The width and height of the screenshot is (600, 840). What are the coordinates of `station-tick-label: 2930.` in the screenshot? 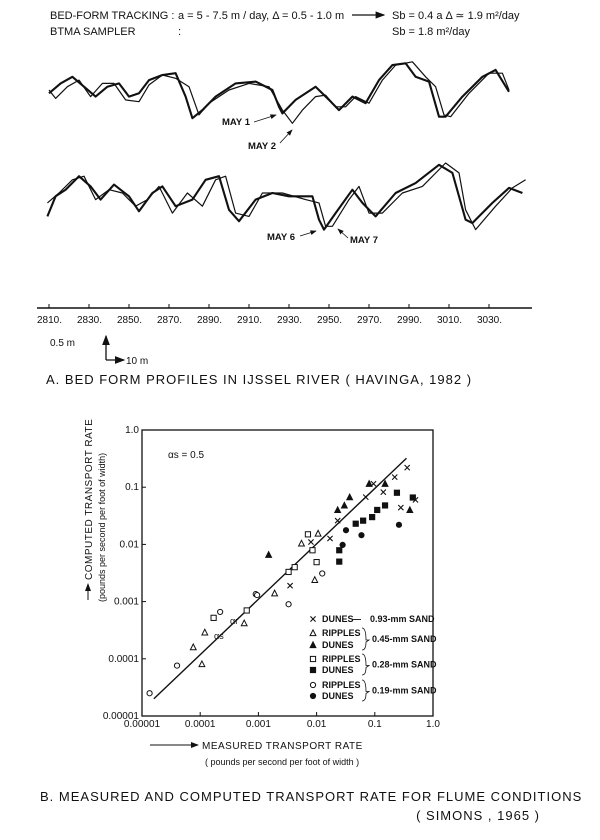 It's located at (289, 320).